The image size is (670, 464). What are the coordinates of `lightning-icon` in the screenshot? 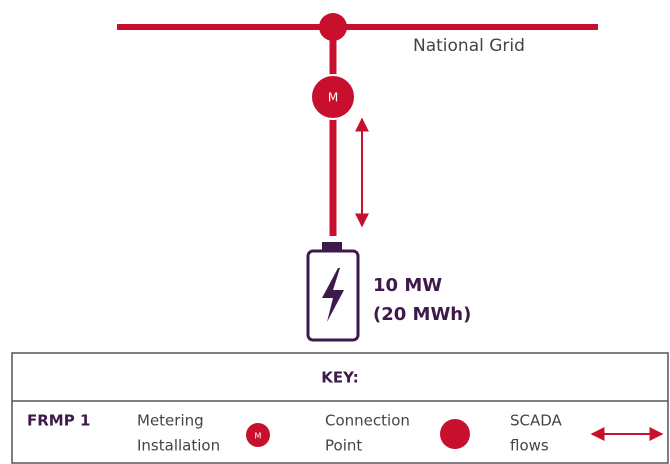 It's located at (333, 295).